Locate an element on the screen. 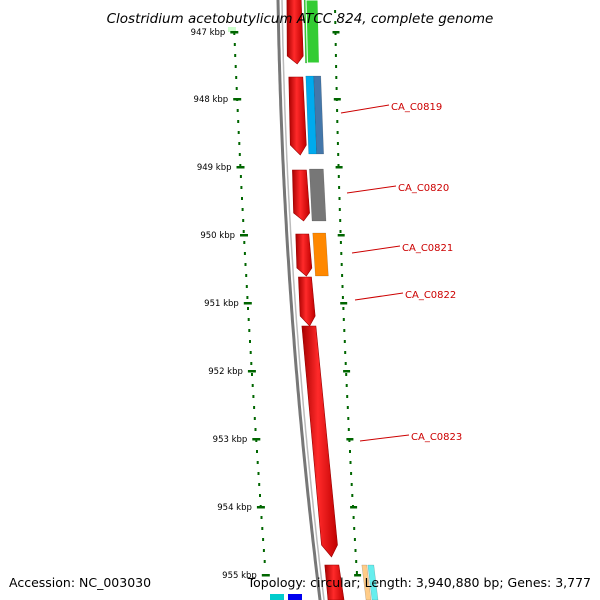 This screenshot has height=600, width=600. gene-label: CA_C0822 is located at coordinates (430, 295).